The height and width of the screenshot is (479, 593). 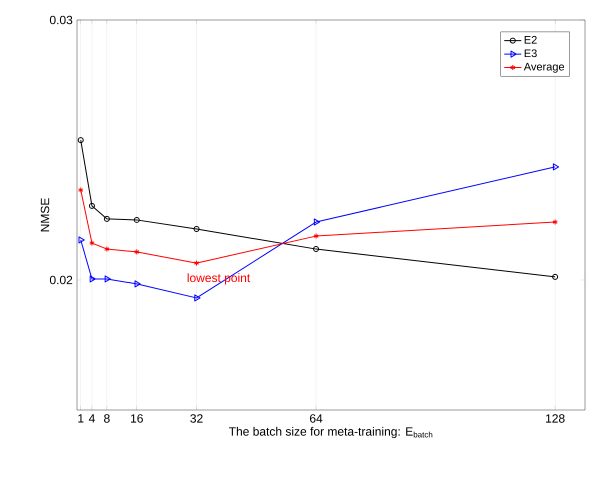 What do you see at coordinates (107, 418) in the screenshot?
I see `x-tick-label: 8` at bounding box center [107, 418].